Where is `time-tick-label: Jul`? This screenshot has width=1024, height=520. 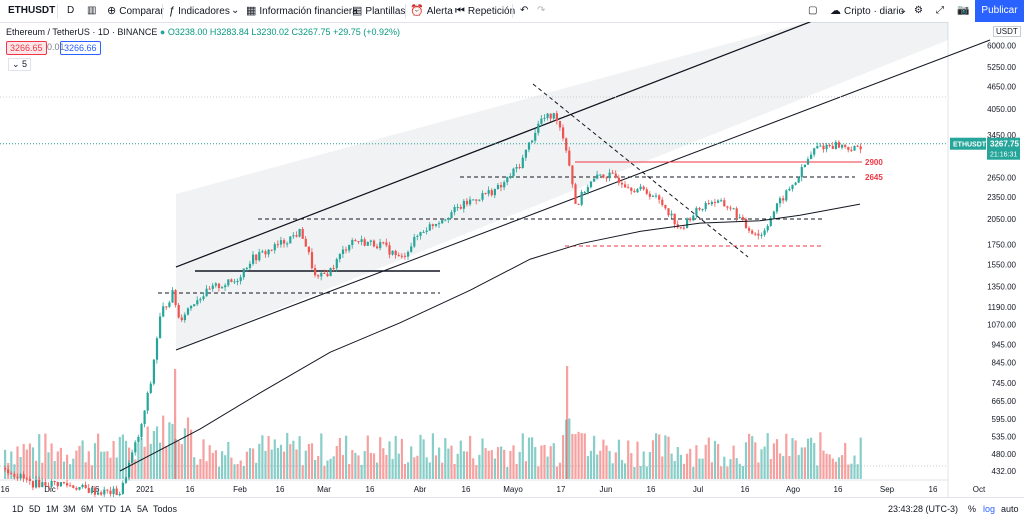 time-tick-label: Jul is located at coordinates (698, 489).